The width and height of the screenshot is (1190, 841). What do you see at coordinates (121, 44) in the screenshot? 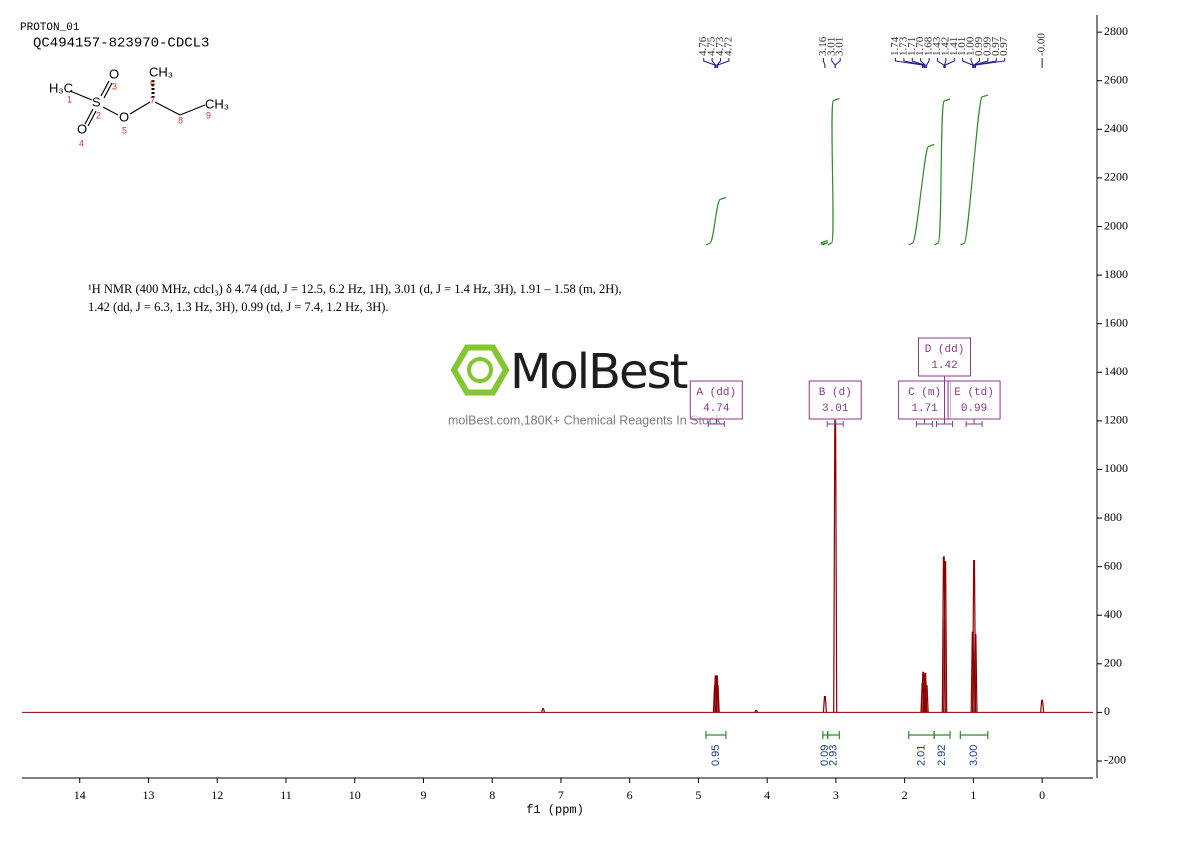
I see `sample-name: QC494157-823970-CDCL3` at bounding box center [121, 44].